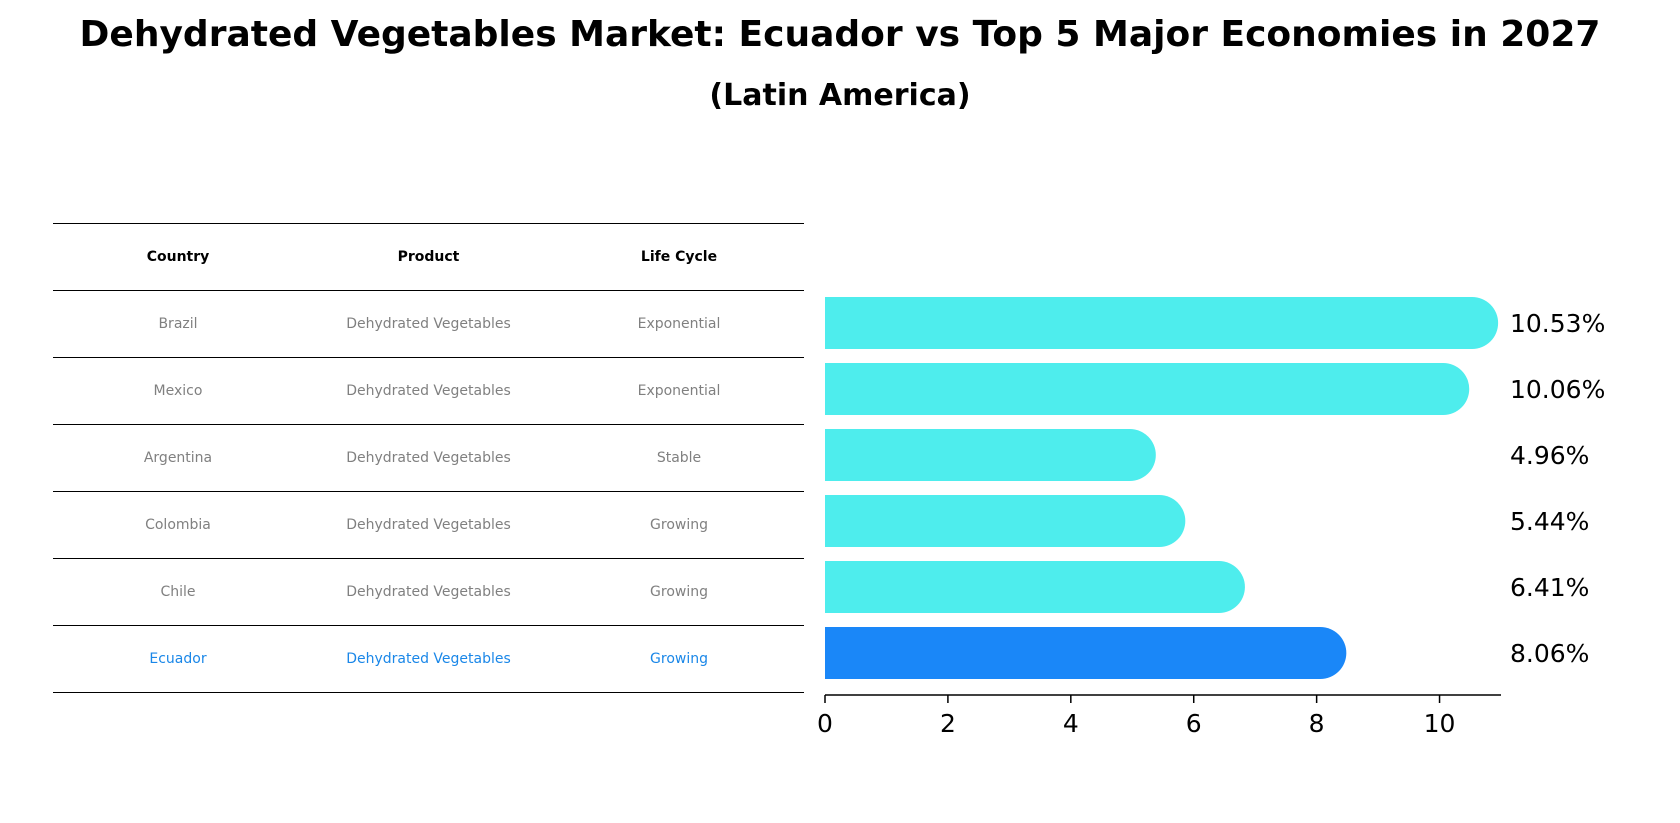  I want to click on data-label-chile: 6.41%, so click(1549, 587).